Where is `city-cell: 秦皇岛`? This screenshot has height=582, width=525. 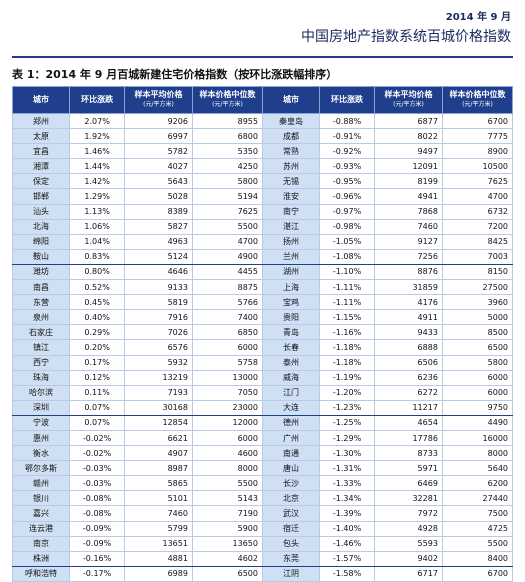
city-cell: 秦皇岛 is located at coordinates (291, 121).